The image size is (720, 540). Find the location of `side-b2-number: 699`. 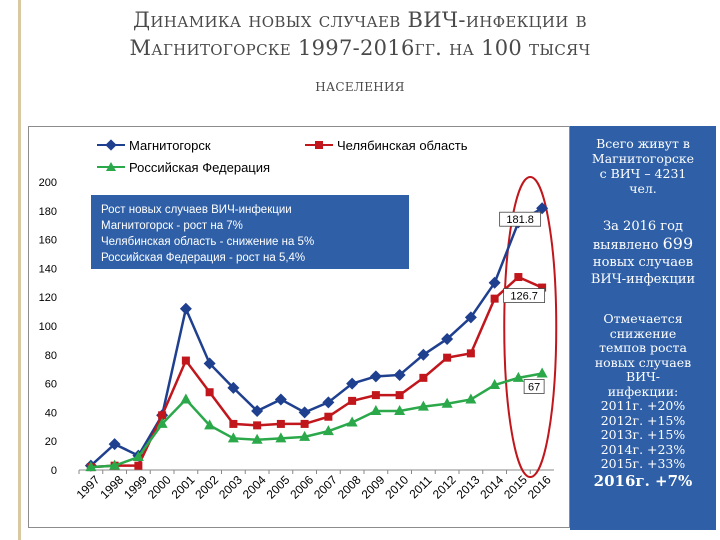

side-b2-number: 699 is located at coordinates (678, 243).